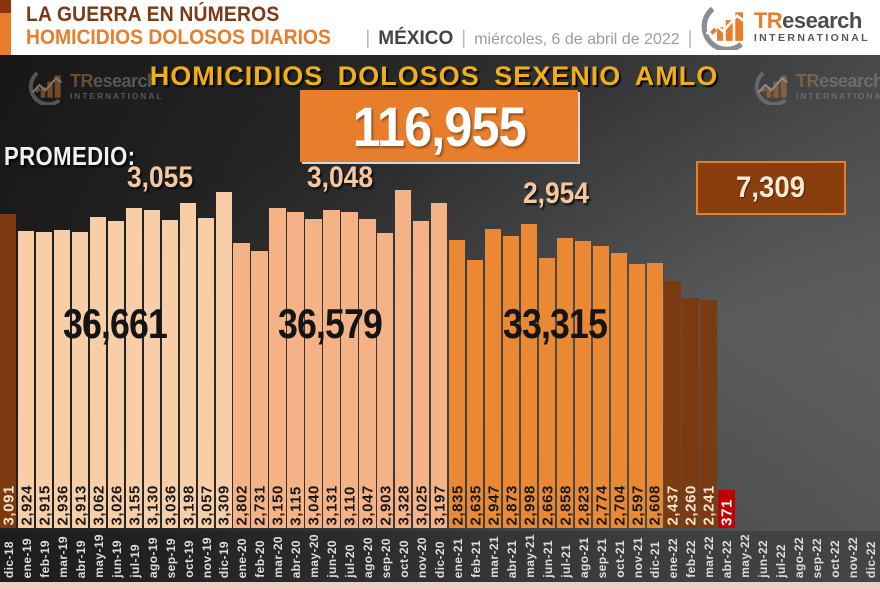 Image resolution: width=880 pixels, height=589 pixels. Describe the element at coordinates (45, 505) in the screenshot. I see `bar-value-label: 2,915` at that location.